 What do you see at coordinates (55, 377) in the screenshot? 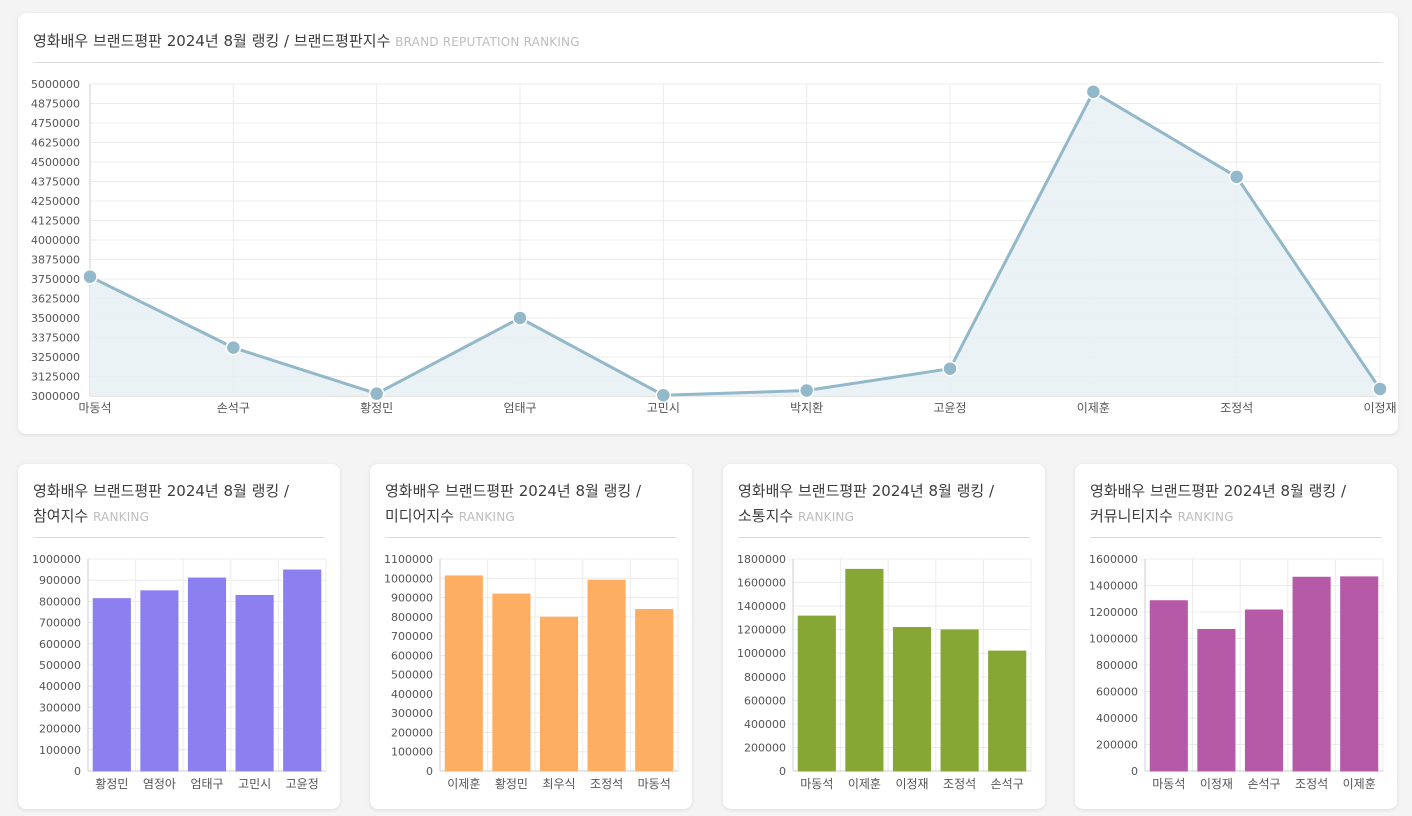
I see `y-tick-label: 3125000` at bounding box center [55, 377].